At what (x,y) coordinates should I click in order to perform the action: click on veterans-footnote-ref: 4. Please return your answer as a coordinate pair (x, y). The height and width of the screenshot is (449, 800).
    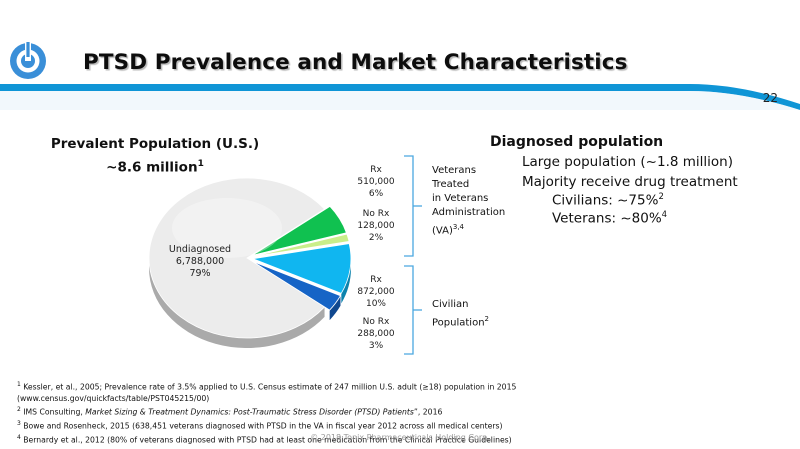
    Looking at the image, I should click on (664, 215).